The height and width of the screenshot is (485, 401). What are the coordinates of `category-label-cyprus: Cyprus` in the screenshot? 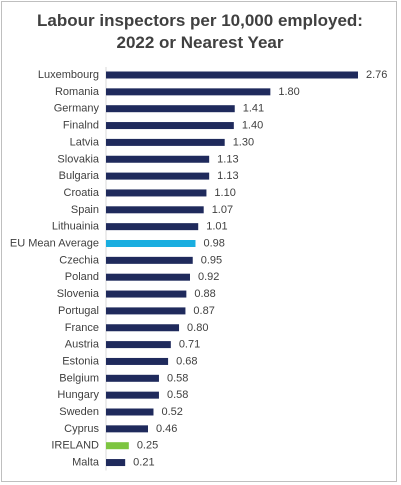 It's located at (81, 429).